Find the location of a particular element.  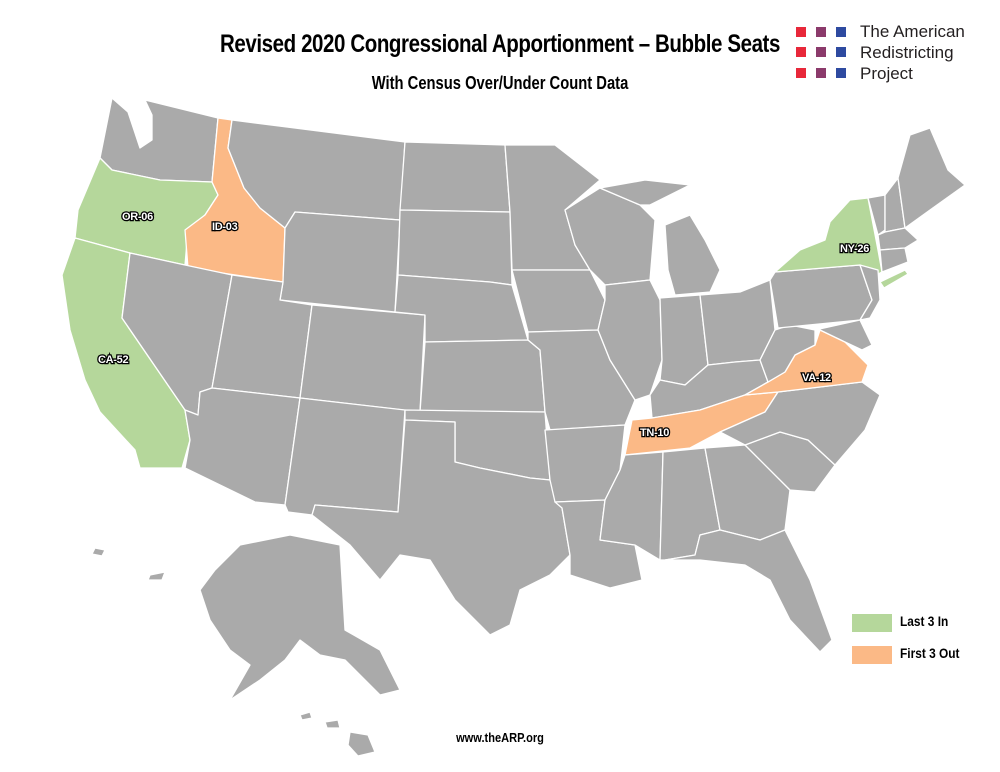

state-pa is located at coordinates (821, 296).